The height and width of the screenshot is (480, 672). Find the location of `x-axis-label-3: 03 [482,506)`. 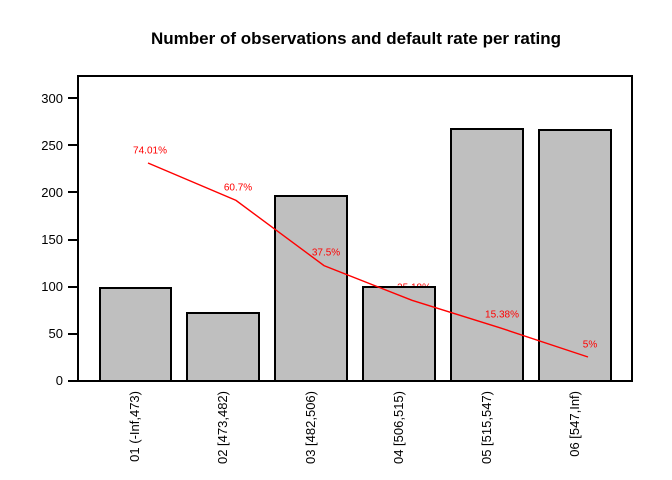

x-axis-label-3: 03 [482,506) is located at coordinates (311, 428).